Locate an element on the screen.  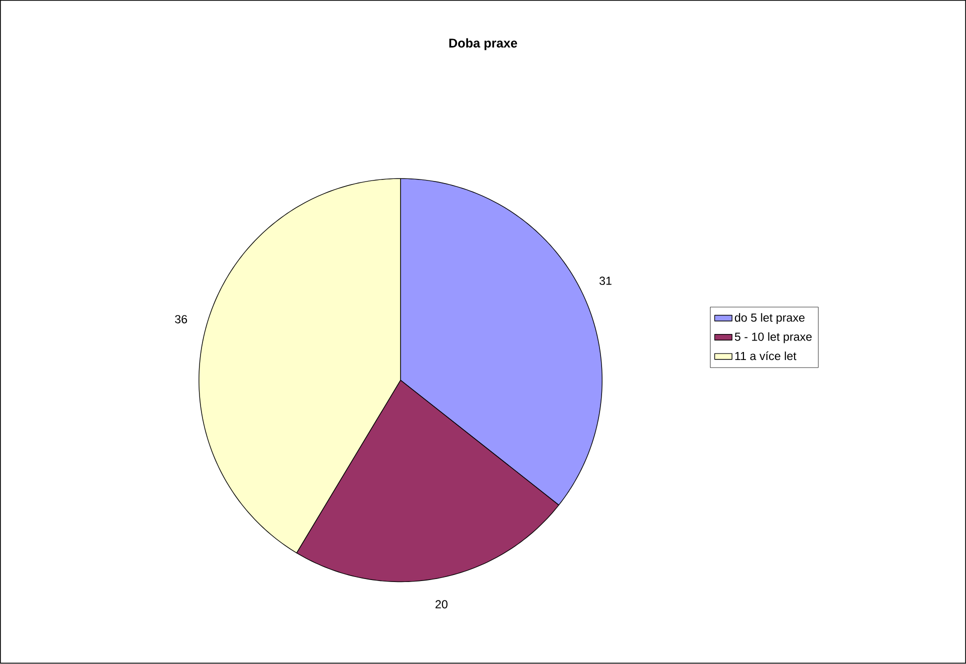
legend-label: 11 a více let is located at coordinates (765, 356).